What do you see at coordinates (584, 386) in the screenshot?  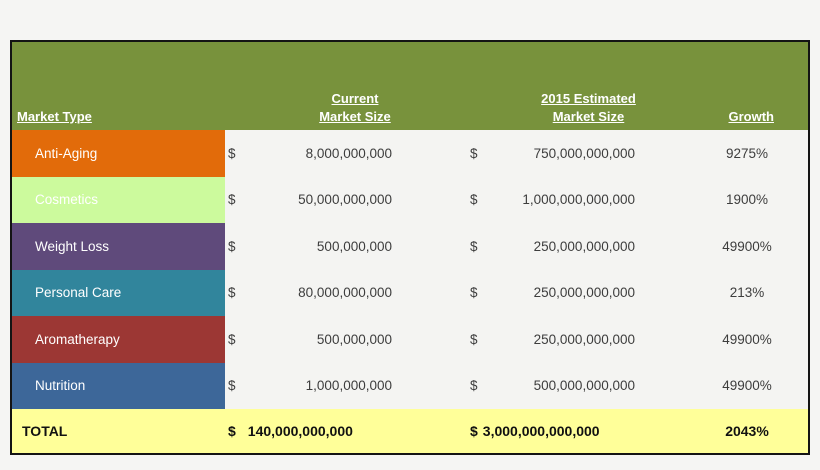 I see `estimated-market-size-value: 500,000,000,000` at bounding box center [584, 386].